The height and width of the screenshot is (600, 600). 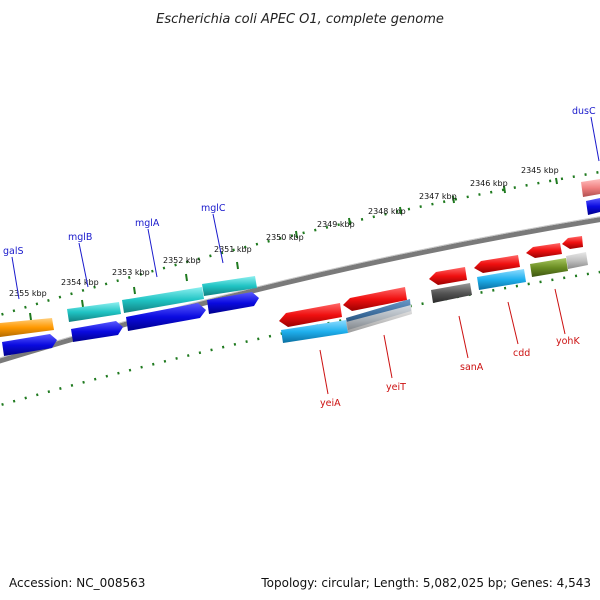 What do you see at coordinates (590, 188) in the screenshot?
I see `feature-dusC-cds` at bounding box center [590, 188].